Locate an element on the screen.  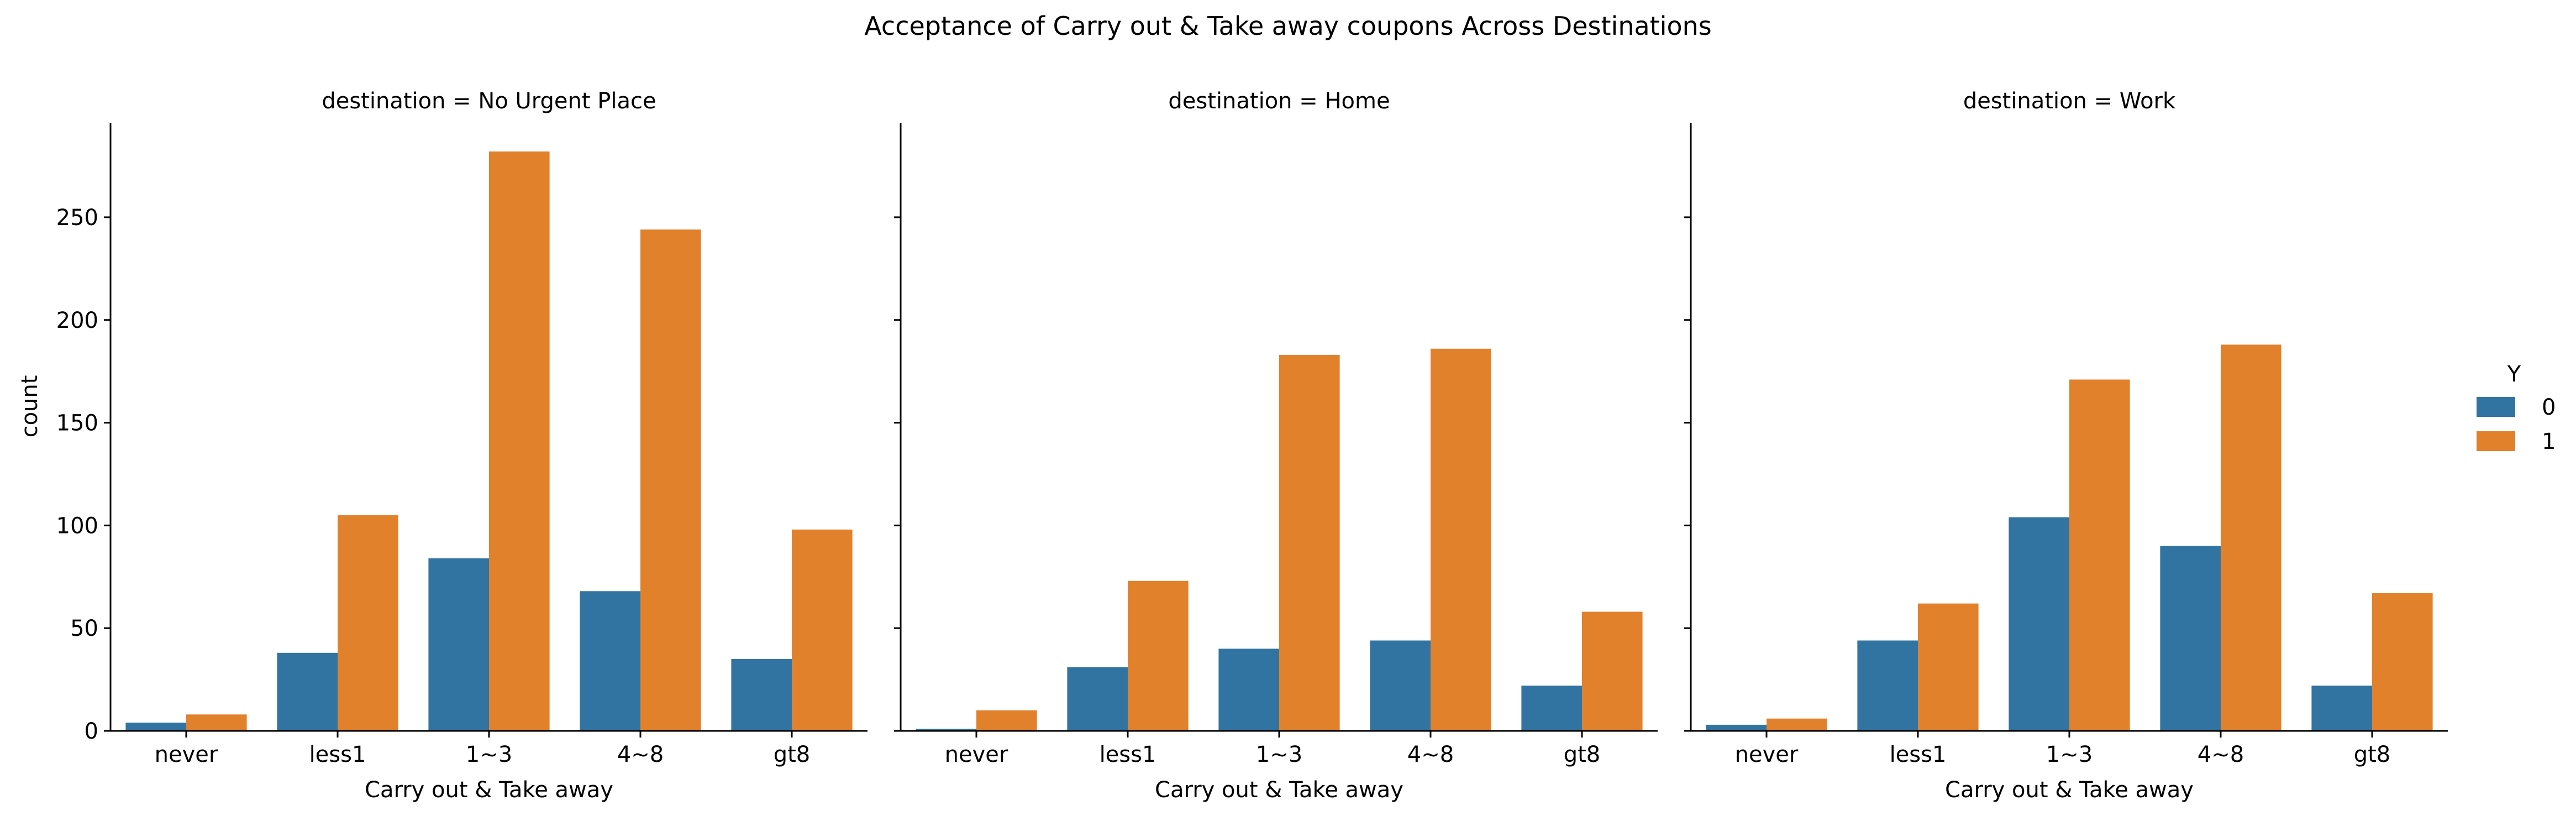
y-tick-label: 50 is located at coordinates (84, 628).